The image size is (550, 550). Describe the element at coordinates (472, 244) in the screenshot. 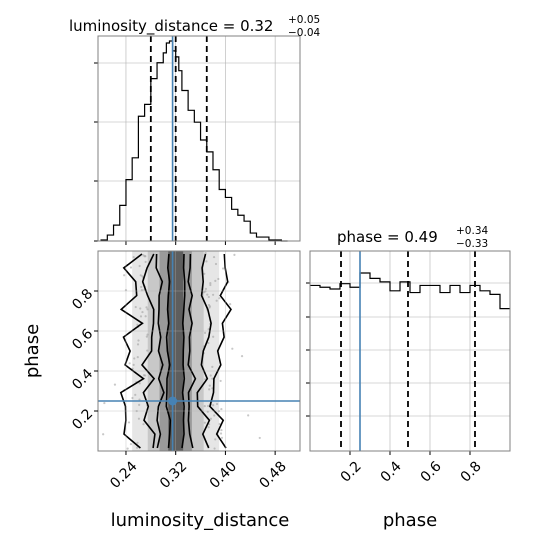

I see `title-minus-error: −0.33` at that location.